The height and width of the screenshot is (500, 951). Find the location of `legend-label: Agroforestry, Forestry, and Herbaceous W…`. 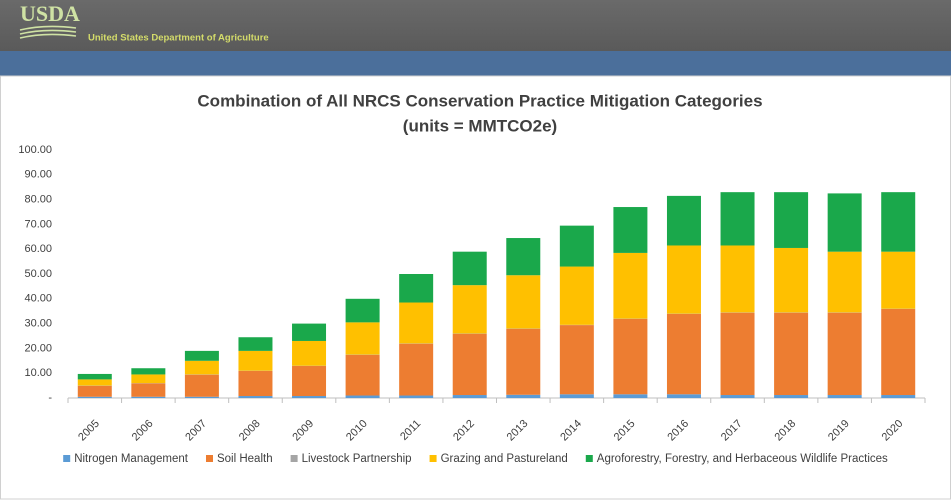

legend-label: Agroforestry, Forestry, and Herbaceous W… is located at coordinates (742, 459).